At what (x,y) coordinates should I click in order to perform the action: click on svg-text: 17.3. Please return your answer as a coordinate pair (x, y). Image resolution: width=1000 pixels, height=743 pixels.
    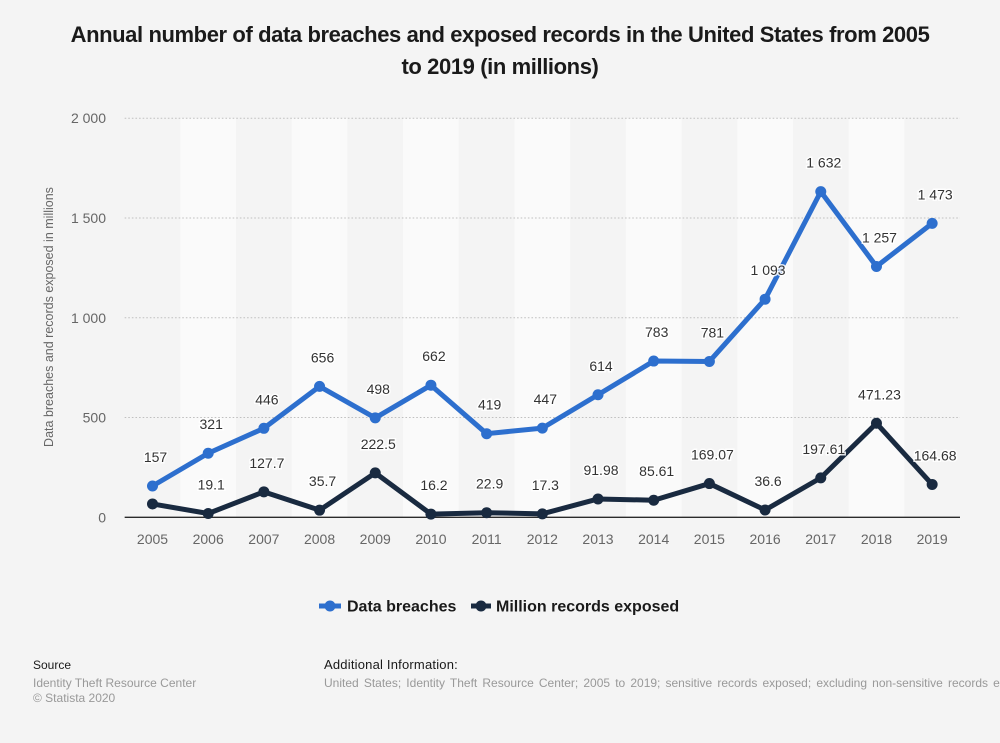
    Looking at the image, I should click on (545, 485).